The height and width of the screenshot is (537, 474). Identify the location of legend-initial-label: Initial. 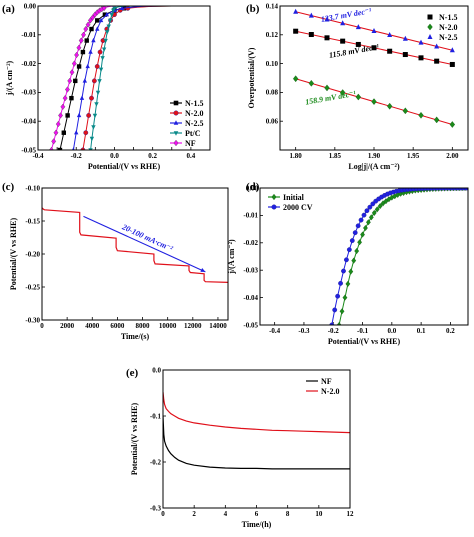
(294, 197).